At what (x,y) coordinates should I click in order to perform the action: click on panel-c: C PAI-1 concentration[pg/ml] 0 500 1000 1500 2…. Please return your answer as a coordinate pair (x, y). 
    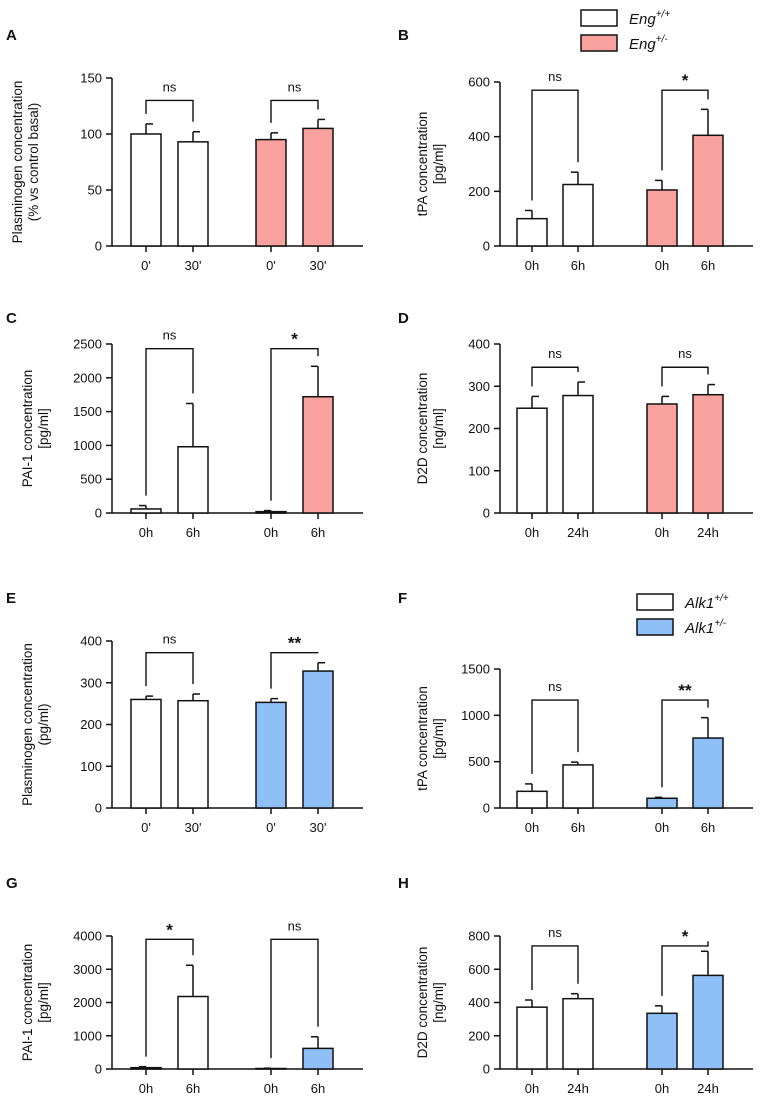
    Looking at the image, I should click on (184, 425).